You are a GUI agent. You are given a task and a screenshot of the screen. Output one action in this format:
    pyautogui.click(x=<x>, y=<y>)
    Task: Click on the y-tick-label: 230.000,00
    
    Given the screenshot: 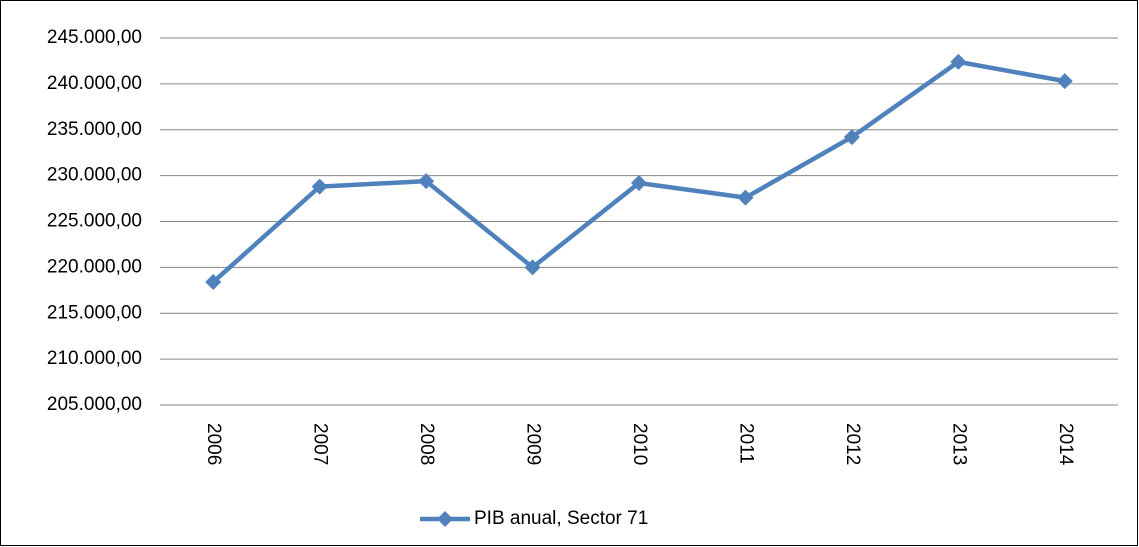 What is the action you would take?
    pyautogui.click(x=94, y=175)
    